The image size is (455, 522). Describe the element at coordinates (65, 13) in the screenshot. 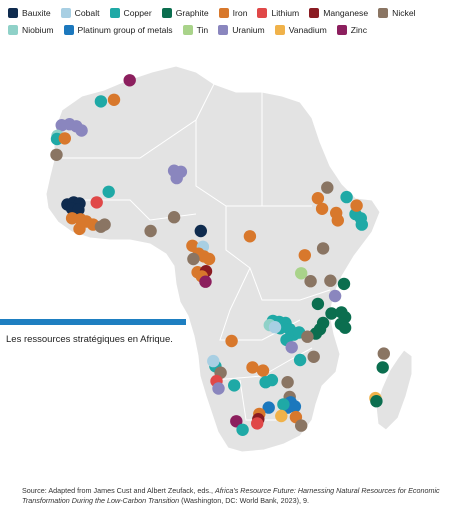

I see `legend-swatch-cobalt` at that location.